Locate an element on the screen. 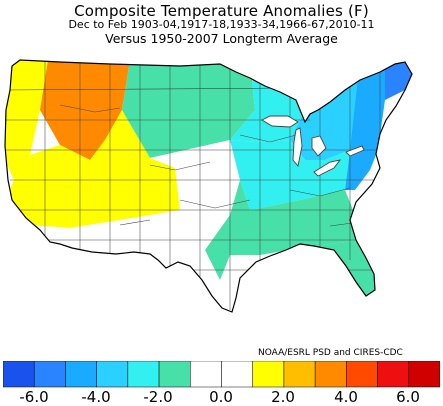 Image resolution: width=443 pixels, height=406 pixels. tick-label: -6.0 is located at coordinates (34, 397).